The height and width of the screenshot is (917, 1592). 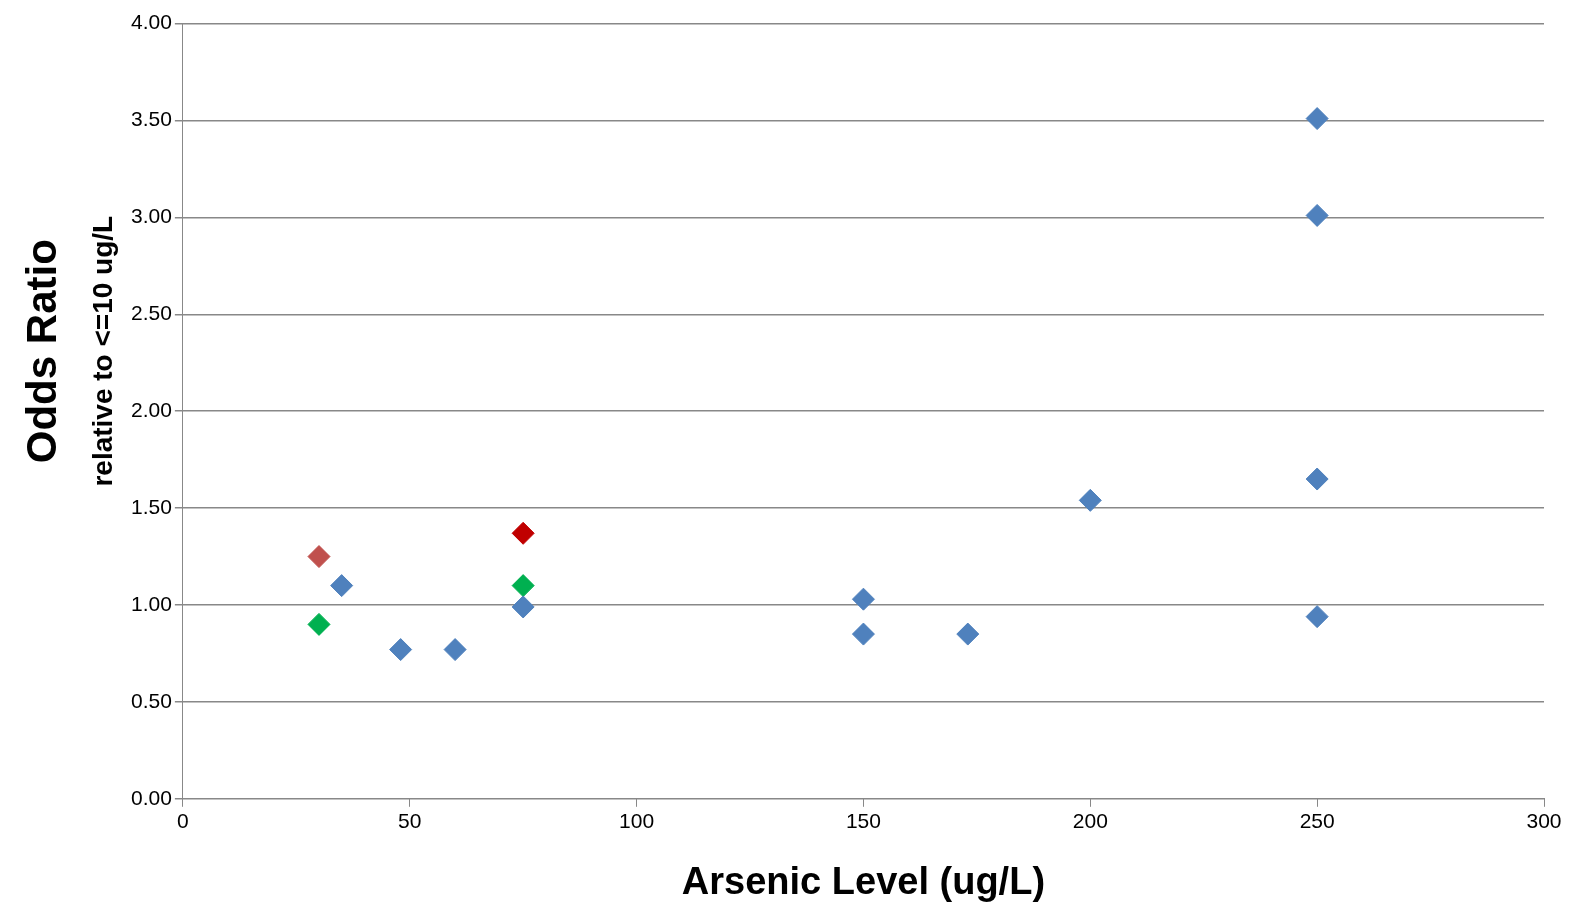 I want to click on y-tick-label: 0.00, so click(x=151, y=797).